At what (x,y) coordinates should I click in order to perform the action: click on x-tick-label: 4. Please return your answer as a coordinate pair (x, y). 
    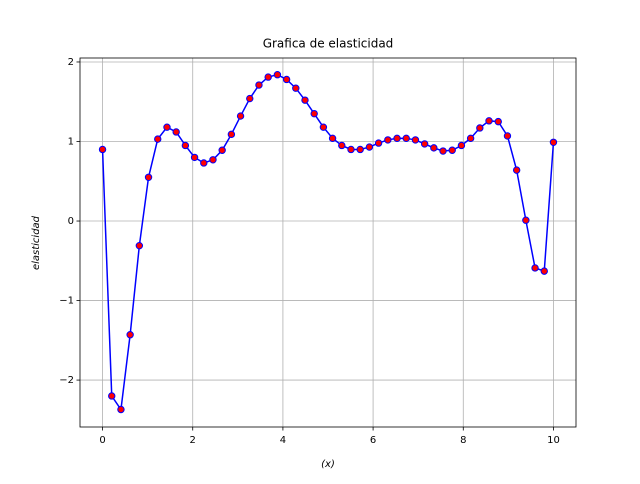
    Looking at the image, I should click on (283, 440).